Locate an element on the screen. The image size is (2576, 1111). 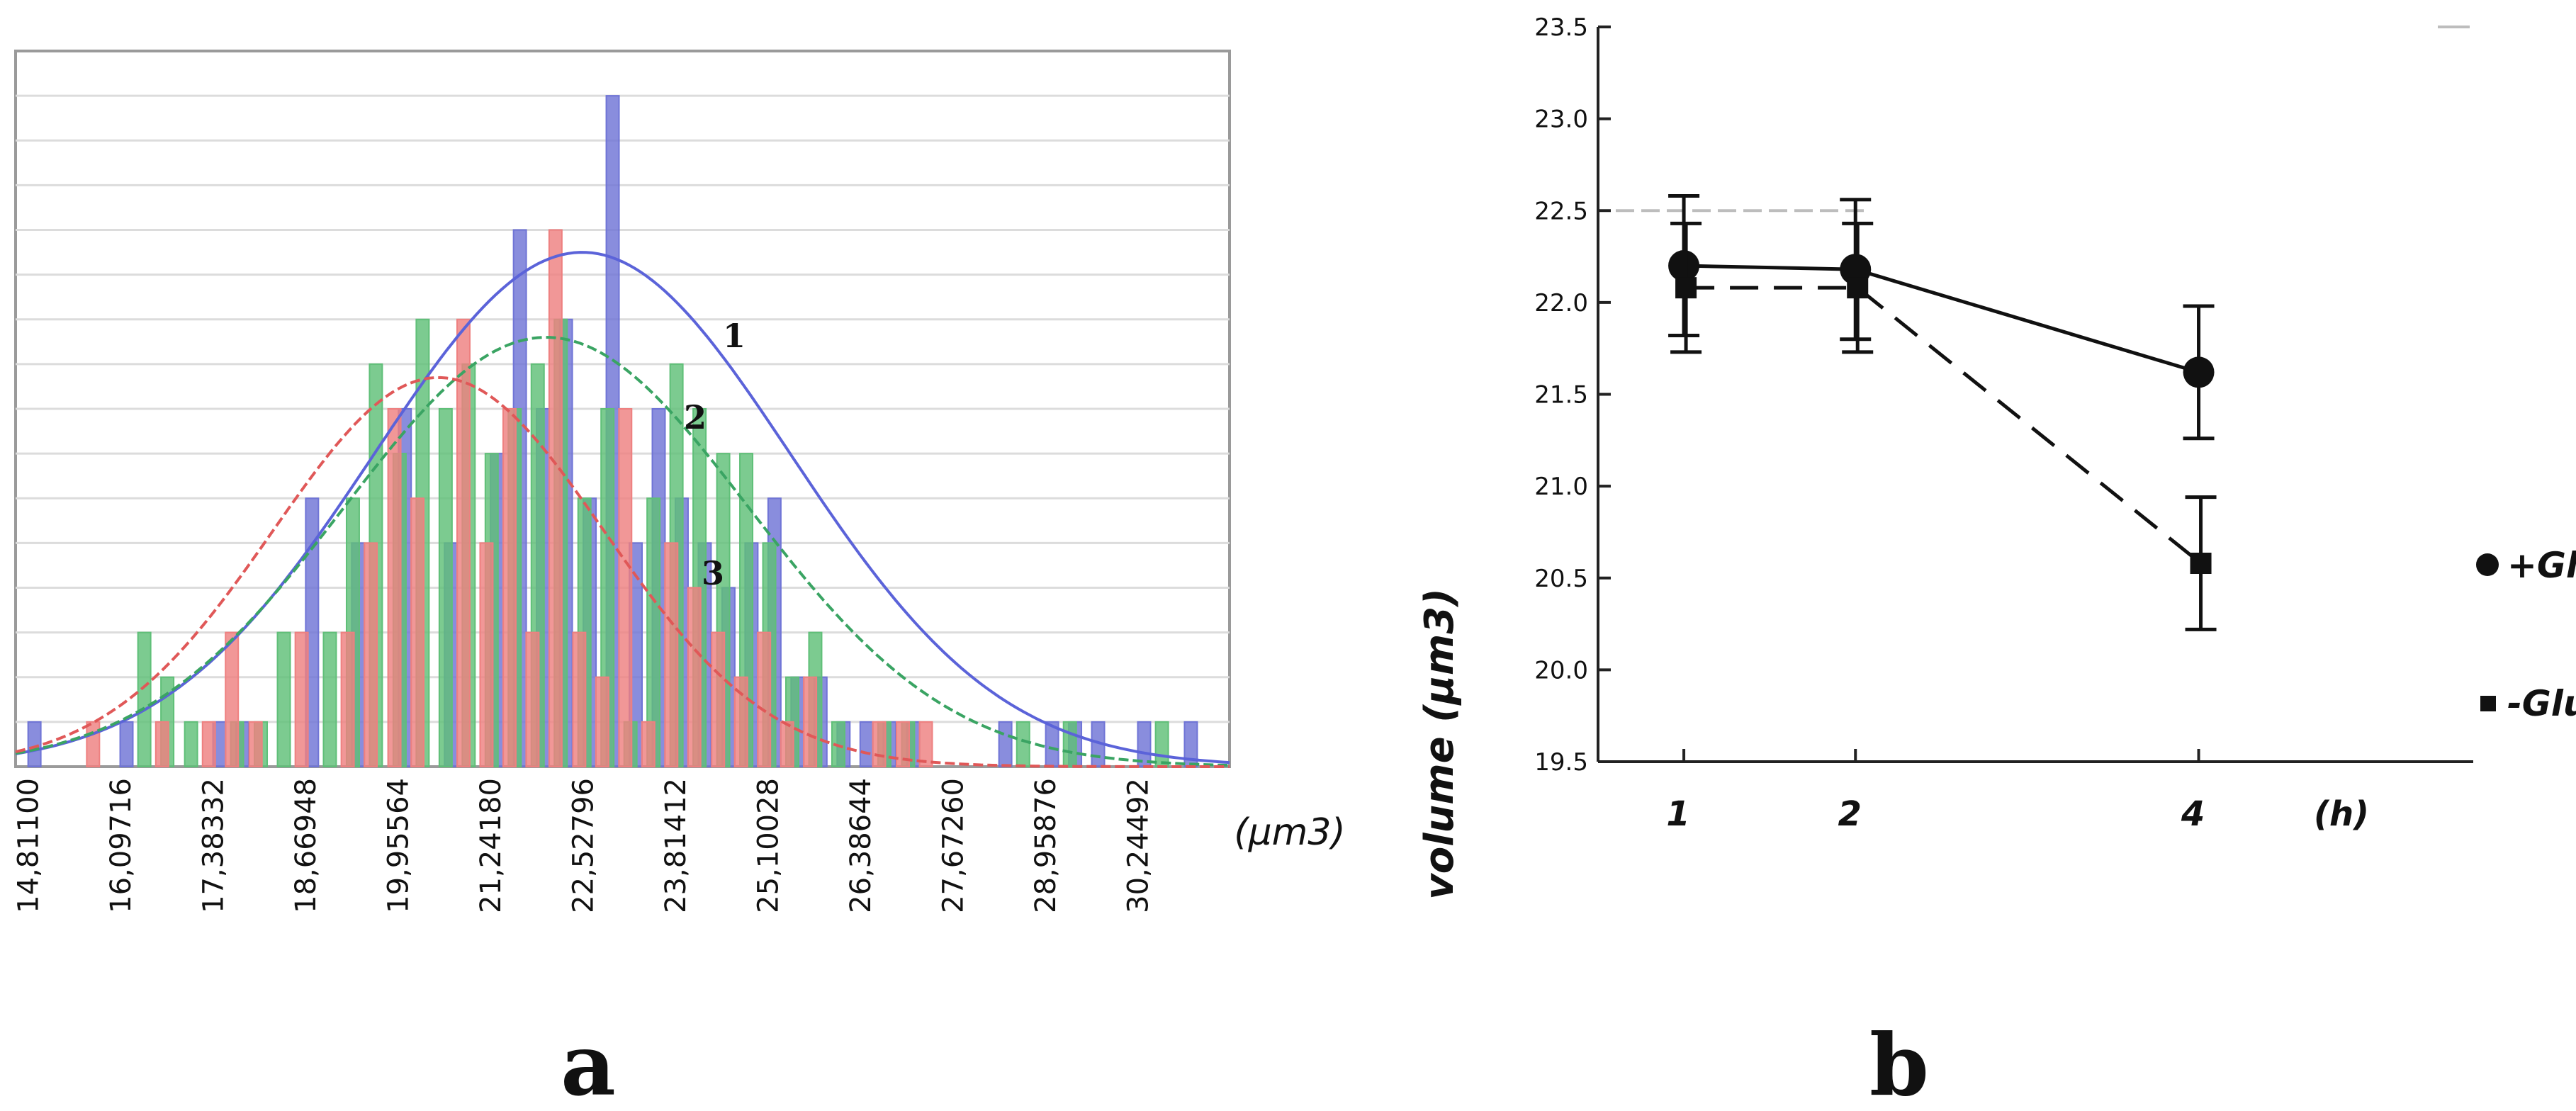
x-tick-label: 21,24180 is located at coordinates (491, 845).